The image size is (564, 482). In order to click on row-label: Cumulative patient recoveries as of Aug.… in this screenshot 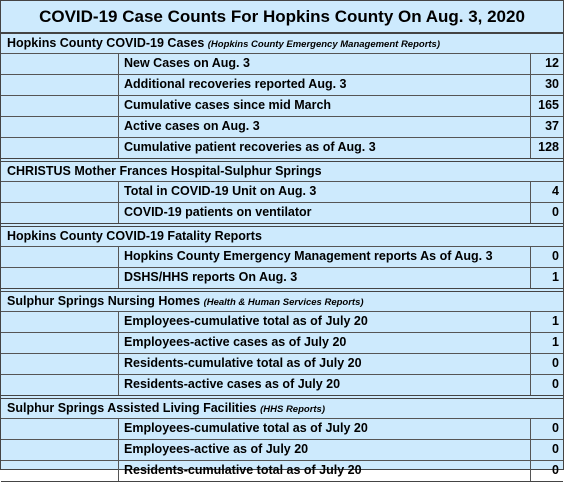, I will do `click(325, 148)`.